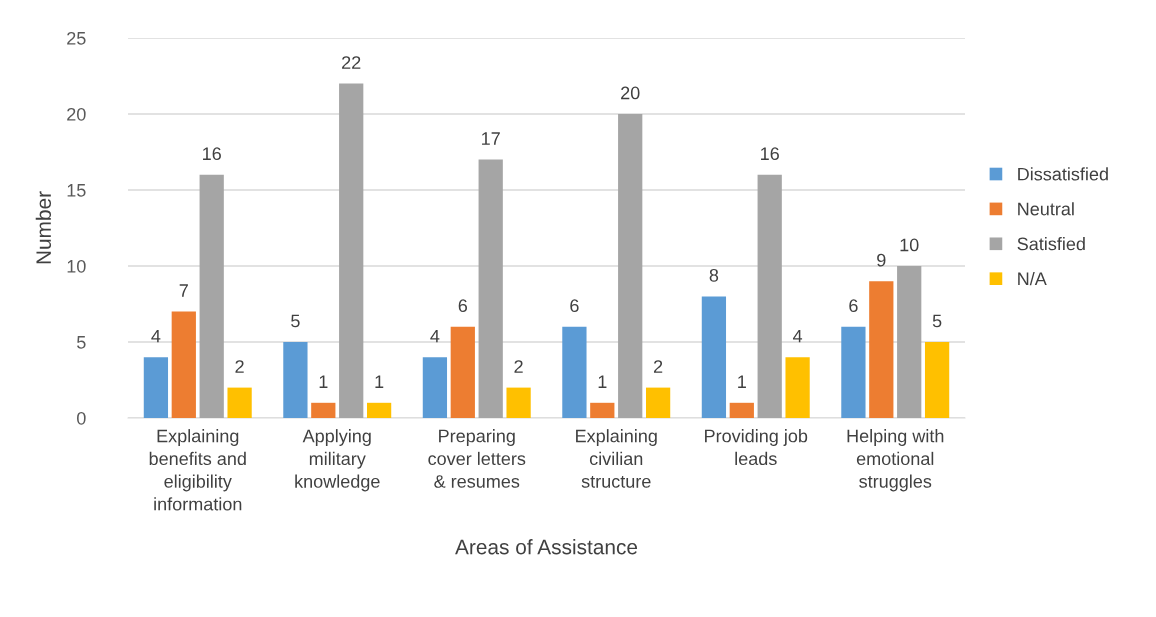 The height and width of the screenshot is (617, 1156). I want to click on legend-label: Neutral, so click(1046, 209).